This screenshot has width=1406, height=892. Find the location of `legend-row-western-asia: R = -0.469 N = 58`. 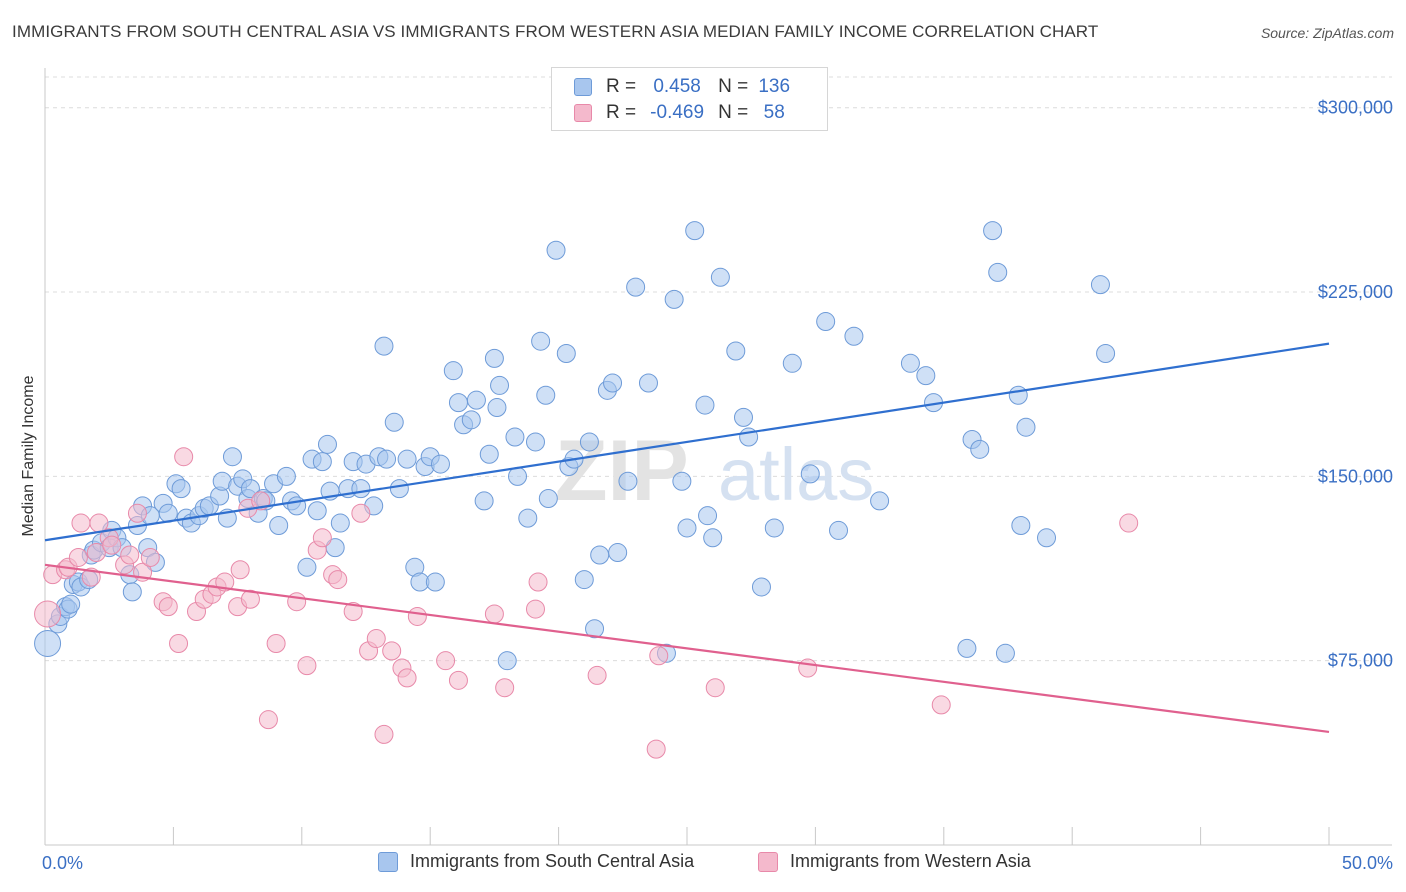

legend-row-western-asia: R = -0.469 N = 58 is located at coordinates (687, 113).